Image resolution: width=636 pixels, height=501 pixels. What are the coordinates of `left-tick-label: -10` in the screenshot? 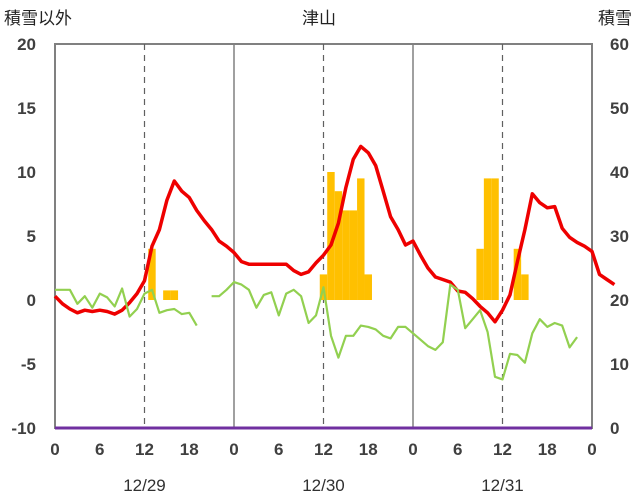 It's located at (23, 428).